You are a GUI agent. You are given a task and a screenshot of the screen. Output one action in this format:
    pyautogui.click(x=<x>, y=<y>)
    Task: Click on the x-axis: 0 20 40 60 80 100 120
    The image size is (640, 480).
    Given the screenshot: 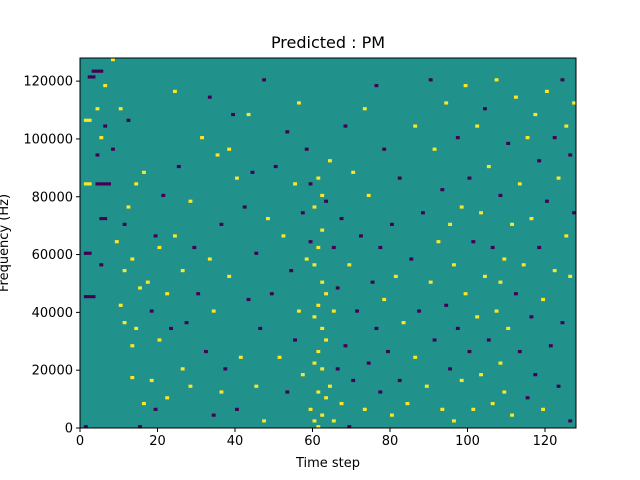 What is the action you would take?
    pyautogui.click(x=316, y=438)
    